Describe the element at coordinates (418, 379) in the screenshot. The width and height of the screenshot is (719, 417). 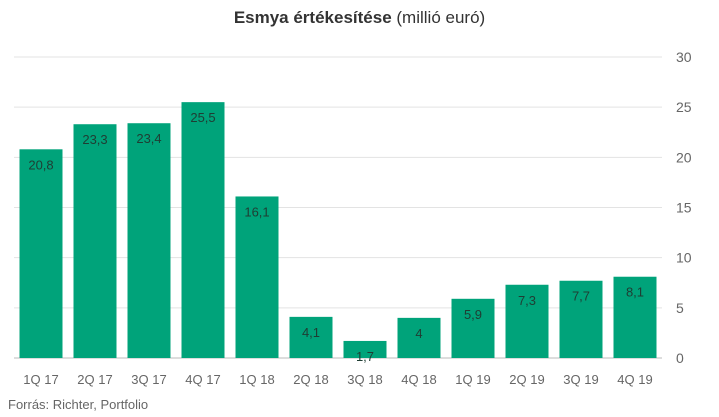
I see `x-tick-label: 4Q 18` at that location.